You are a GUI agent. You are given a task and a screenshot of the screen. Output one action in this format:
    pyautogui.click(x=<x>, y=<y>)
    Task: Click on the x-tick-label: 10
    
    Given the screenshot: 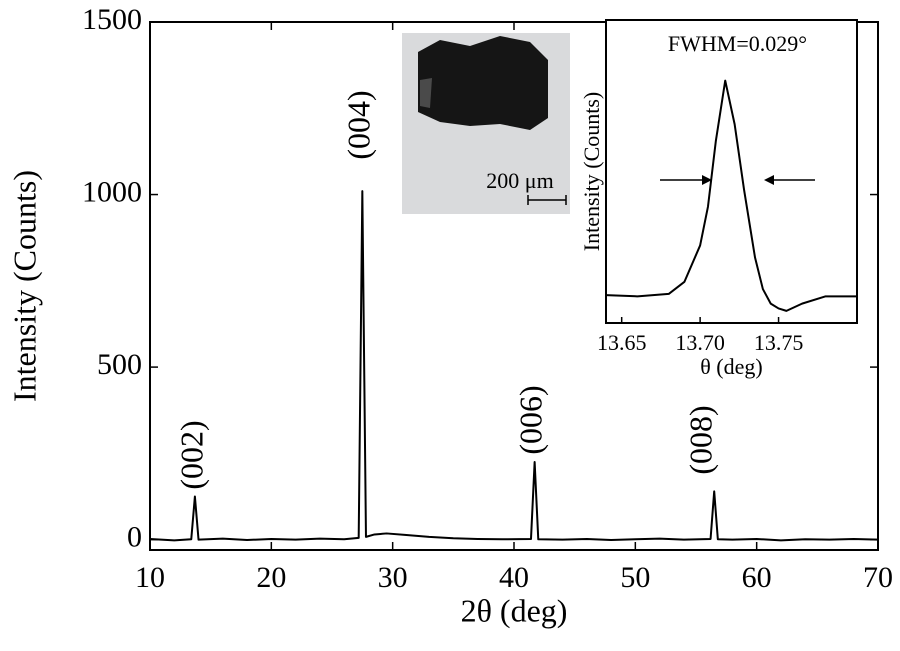 What is the action you would take?
    pyautogui.click(x=150, y=577)
    